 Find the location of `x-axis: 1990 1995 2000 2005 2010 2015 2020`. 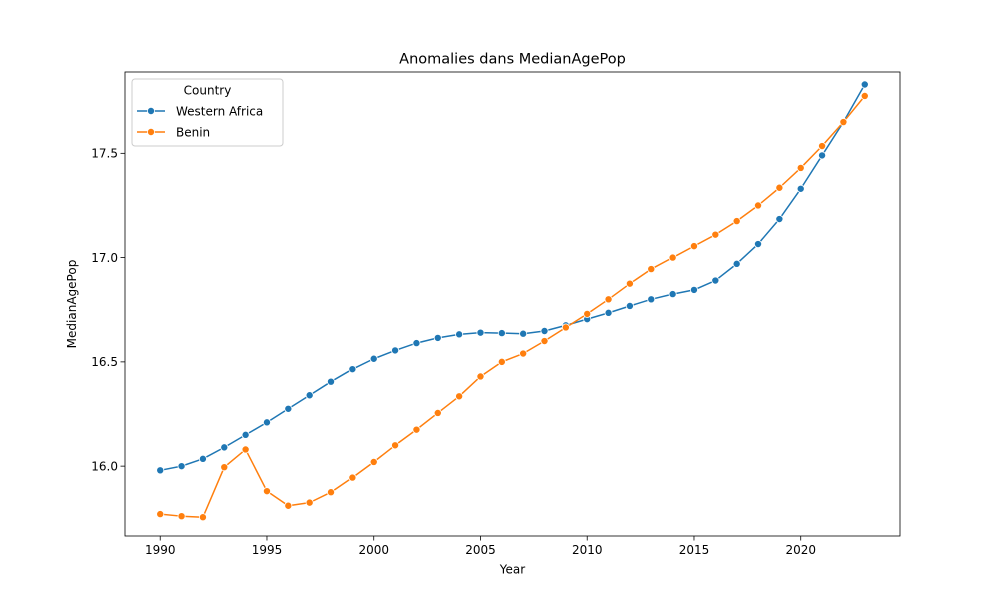

x-axis: 1990 1995 2000 2005 2010 2015 2020 is located at coordinates (480, 546).